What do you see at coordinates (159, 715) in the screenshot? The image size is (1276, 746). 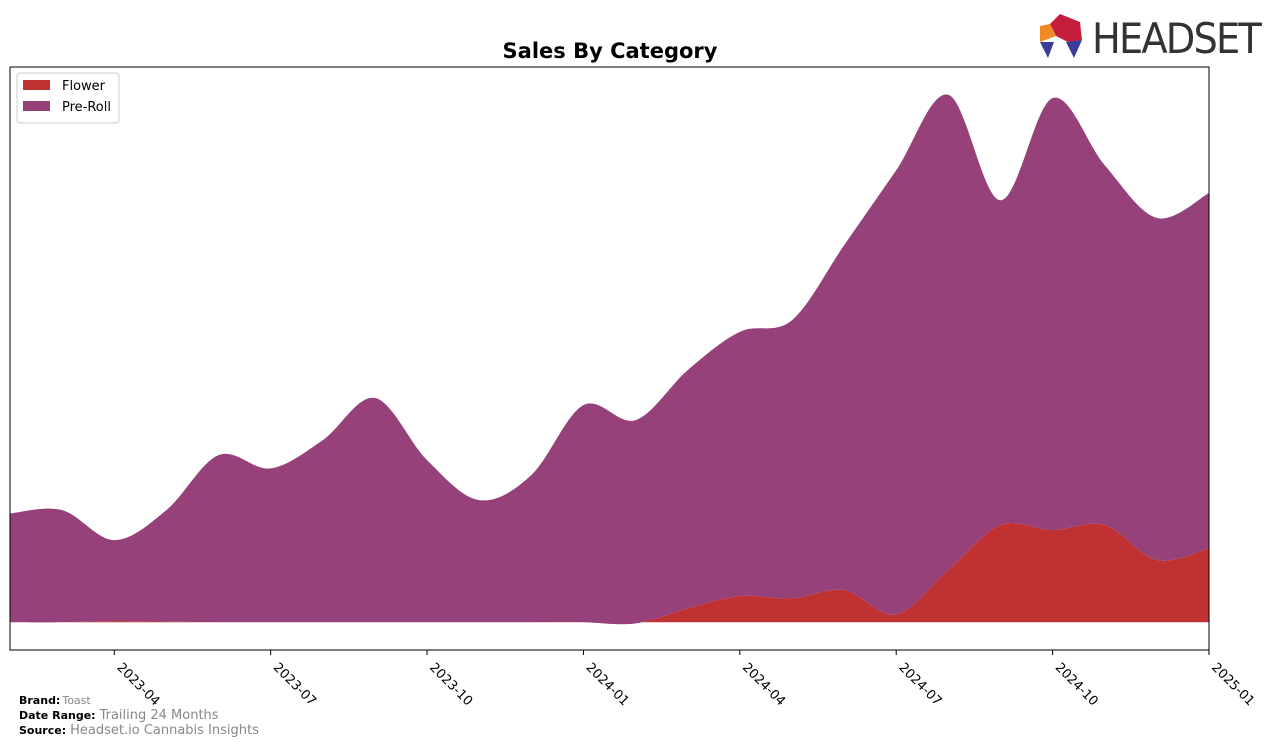 I see `footer-value: Trailing 24 Months` at bounding box center [159, 715].